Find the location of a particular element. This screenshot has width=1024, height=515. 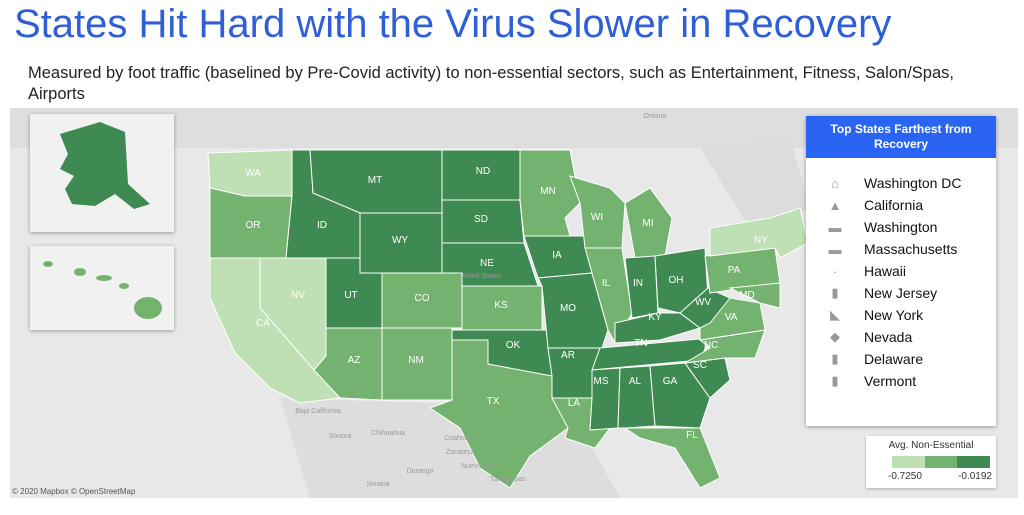

state-label-WY: WY is located at coordinates (400, 240).